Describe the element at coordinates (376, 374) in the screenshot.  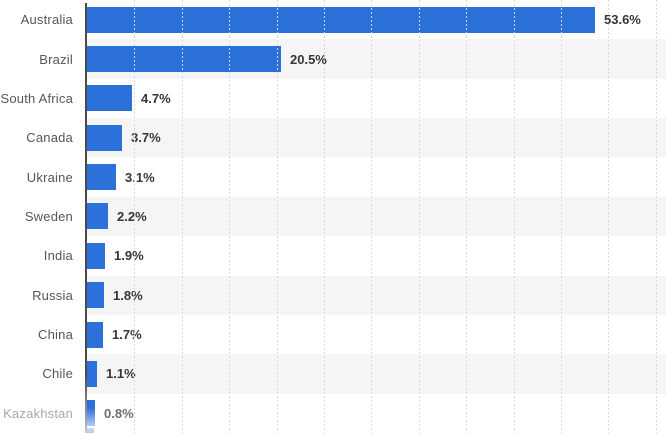
I see `plot-cell: 1.1%` at that location.